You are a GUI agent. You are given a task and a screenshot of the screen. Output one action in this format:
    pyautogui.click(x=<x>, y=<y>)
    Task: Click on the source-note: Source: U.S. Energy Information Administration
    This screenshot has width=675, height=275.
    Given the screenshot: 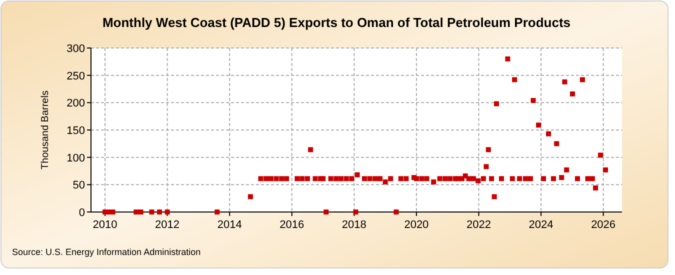 What is the action you would take?
    pyautogui.click(x=106, y=252)
    